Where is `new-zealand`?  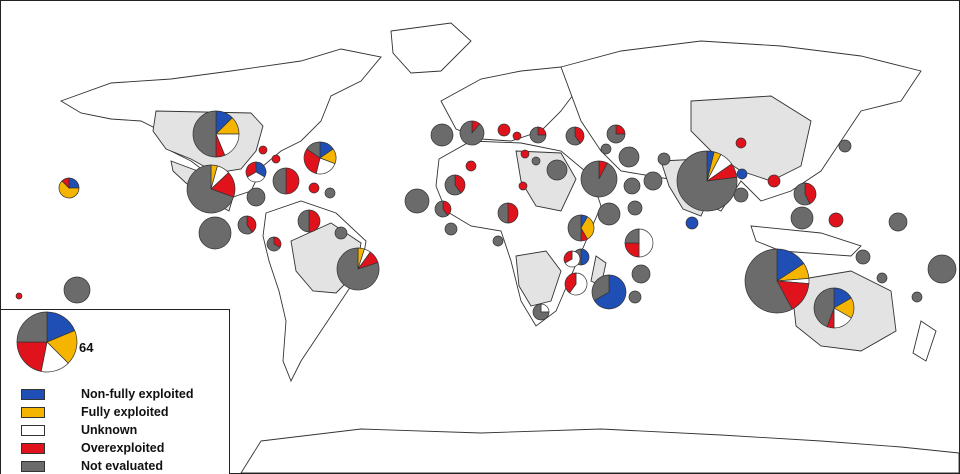 new-zealand is located at coordinates (924, 341).